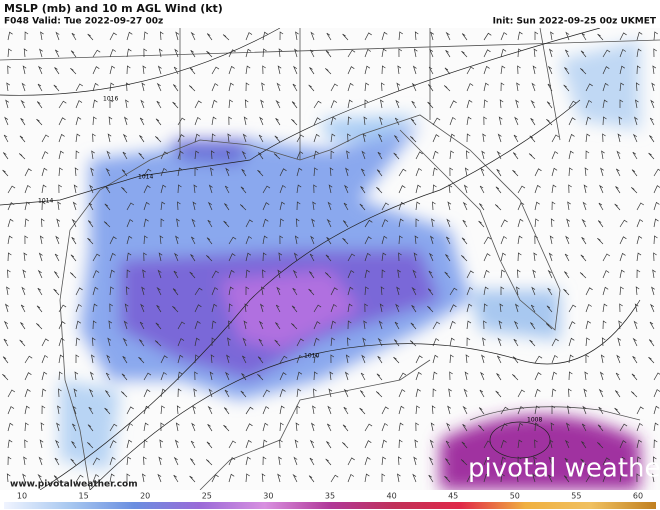  Describe the element at coordinates (207, 496) in the screenshot. I see `colorbar-tick-label: 25` at that location.